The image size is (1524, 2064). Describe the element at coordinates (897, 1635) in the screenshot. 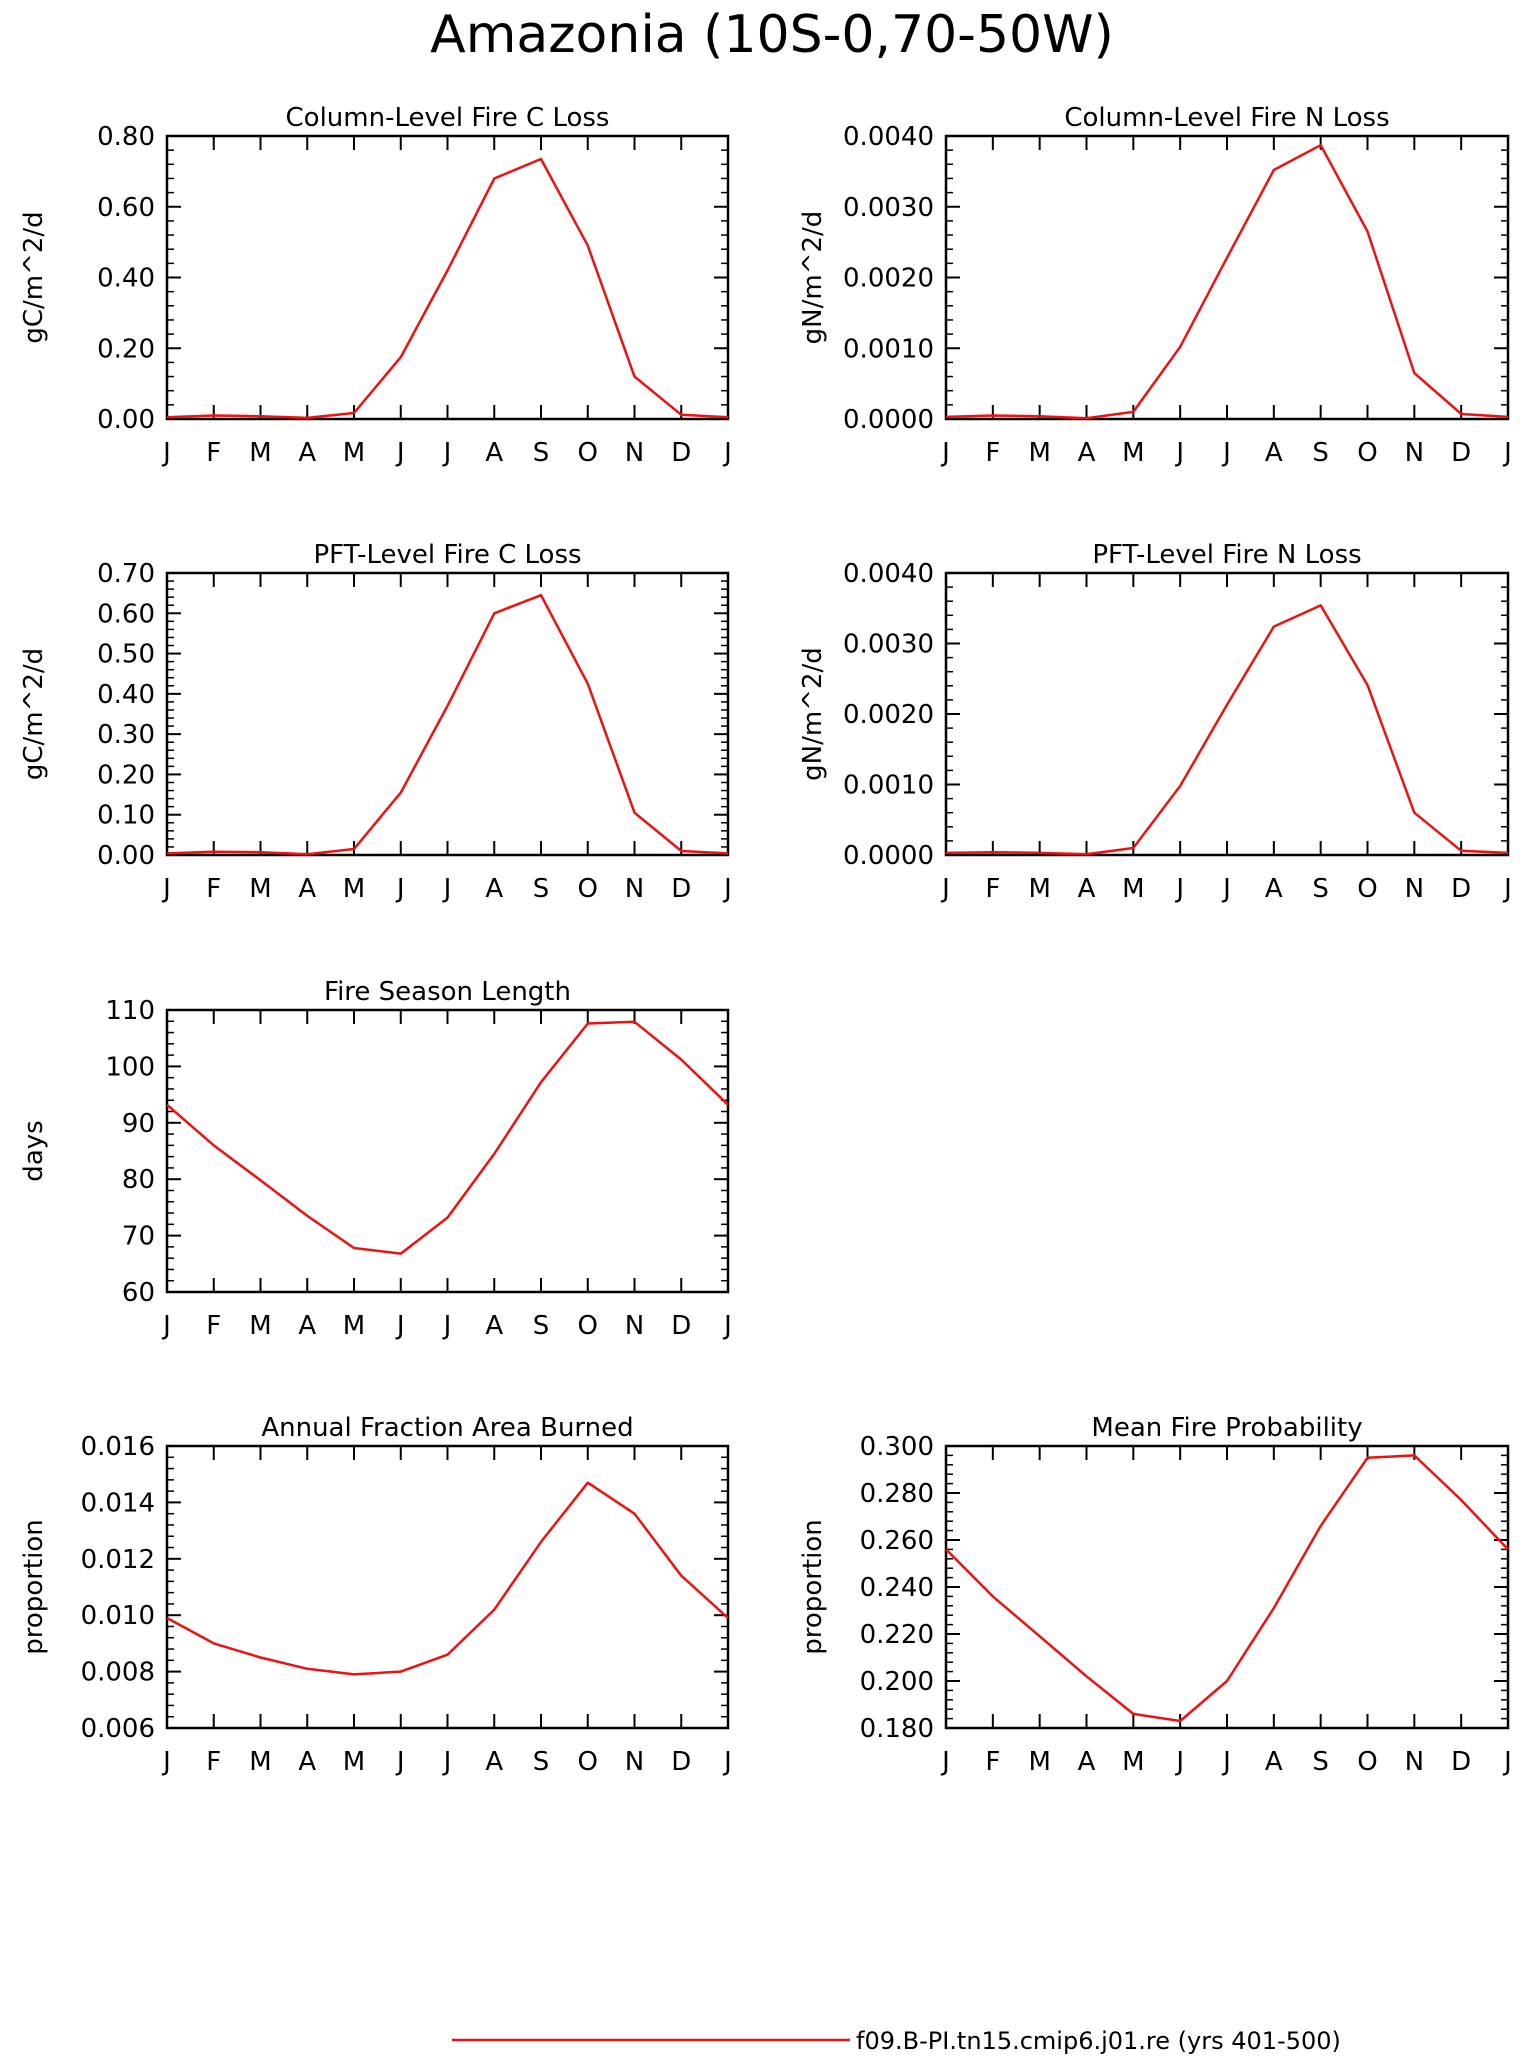

I see `y-tick-label: 0.220` at that location.